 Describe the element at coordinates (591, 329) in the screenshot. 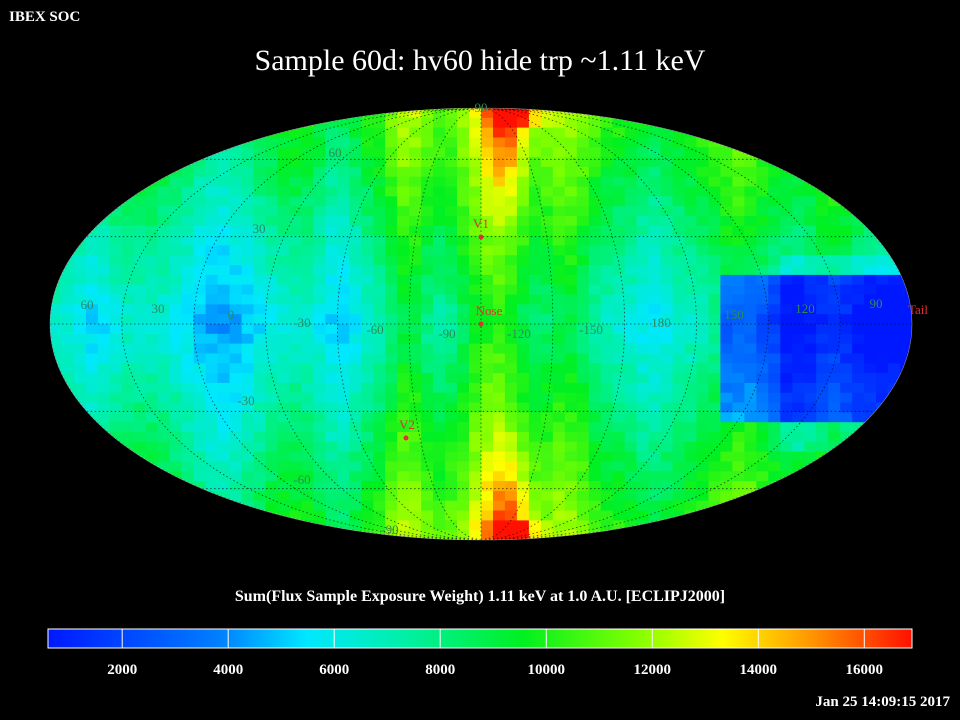

I see `longitude-label: -150` at that location.